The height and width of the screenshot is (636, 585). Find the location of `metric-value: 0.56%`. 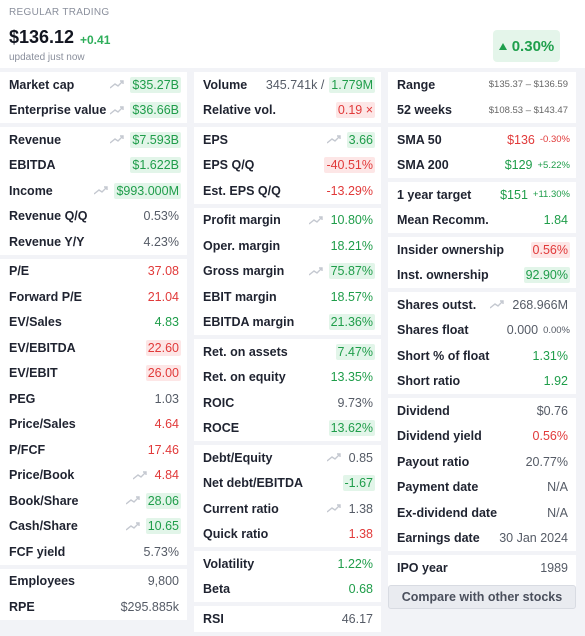

metric-value: 0.56% is located at coordinates (550, 249).